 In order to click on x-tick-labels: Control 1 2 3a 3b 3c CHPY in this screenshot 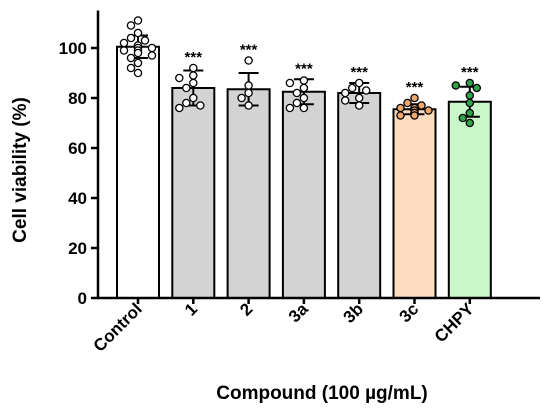, I will do `click(284, 327)`.